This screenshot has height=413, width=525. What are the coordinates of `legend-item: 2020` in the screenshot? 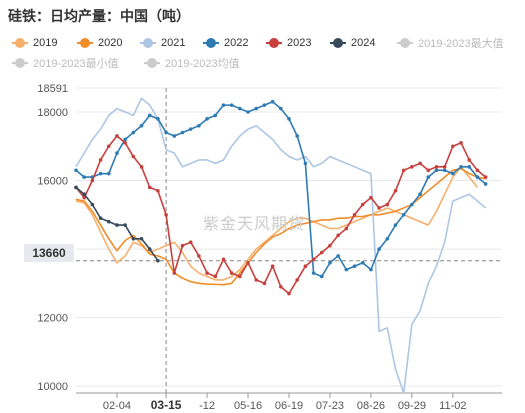 It's located at (99, 43).